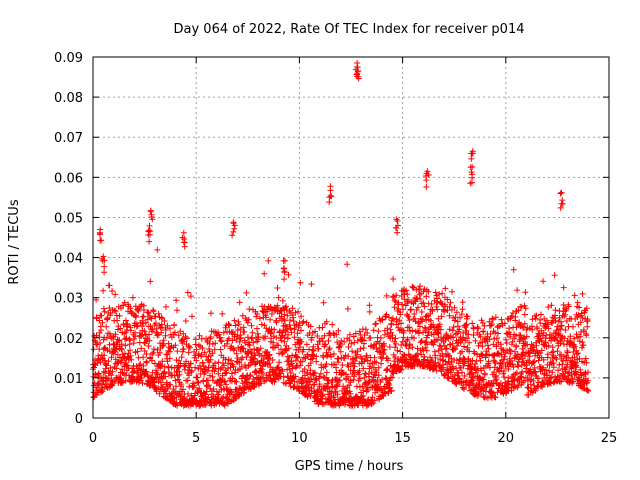  What do you see at coordinates (349, 466) in the screenshot?
I see `x-axis-title: GPS time / hours` at bounding box center [349, 466].